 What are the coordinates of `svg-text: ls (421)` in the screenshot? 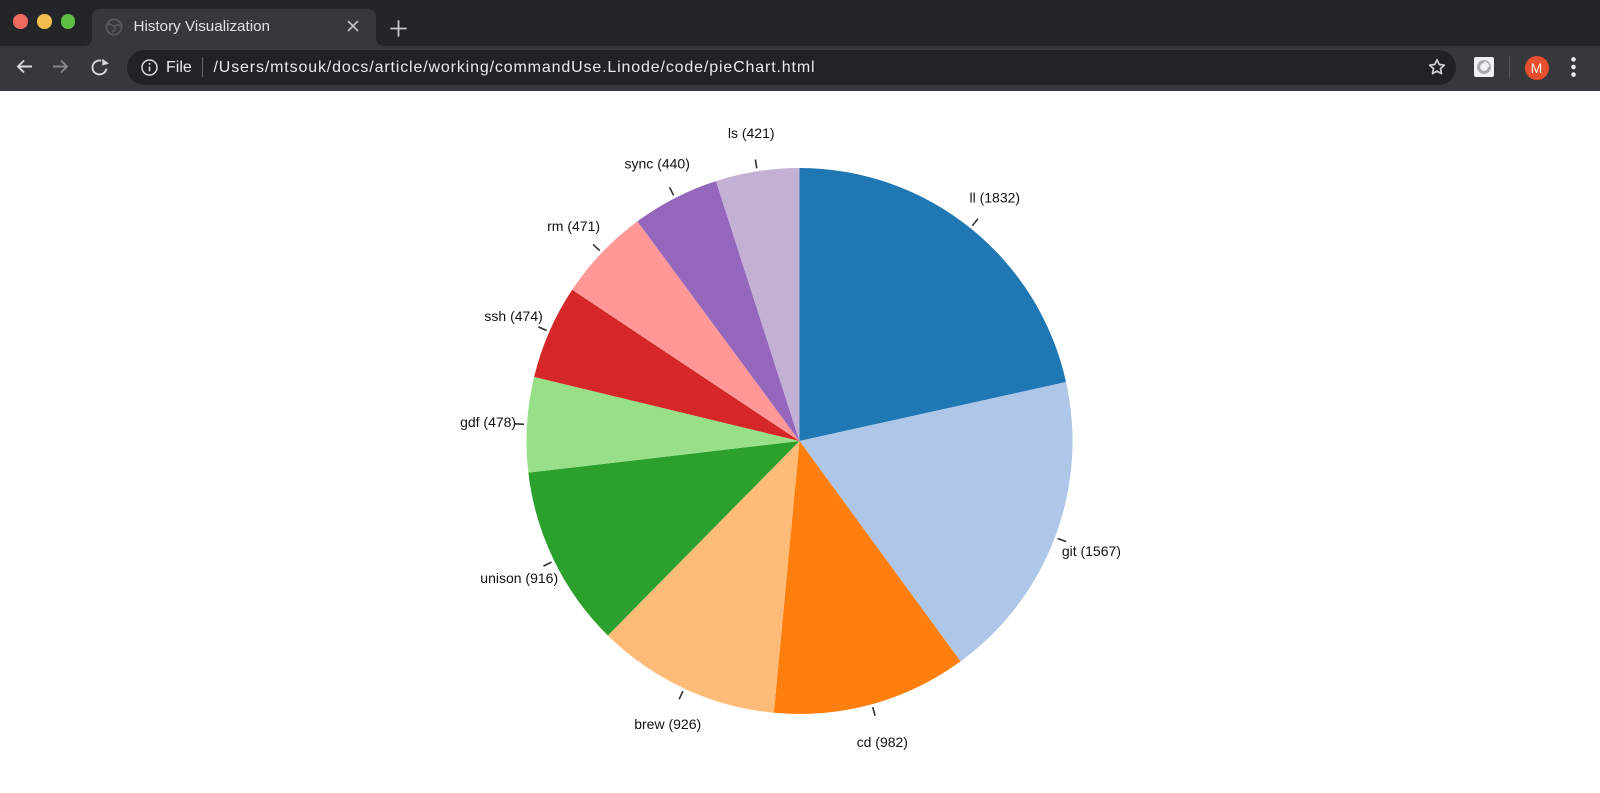 It's located at (751, 133).